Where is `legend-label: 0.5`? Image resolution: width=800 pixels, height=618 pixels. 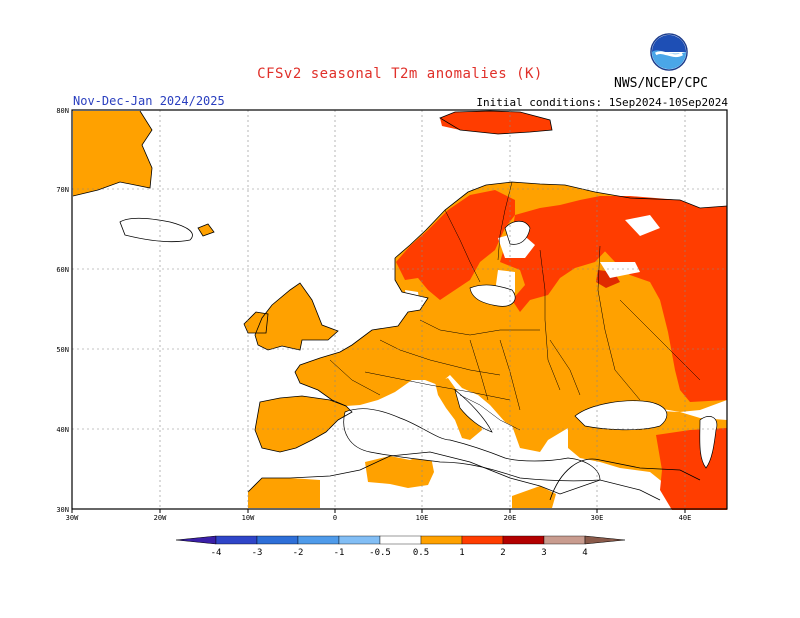 legend-label: 0.5 is located at coordinates (421, 553).